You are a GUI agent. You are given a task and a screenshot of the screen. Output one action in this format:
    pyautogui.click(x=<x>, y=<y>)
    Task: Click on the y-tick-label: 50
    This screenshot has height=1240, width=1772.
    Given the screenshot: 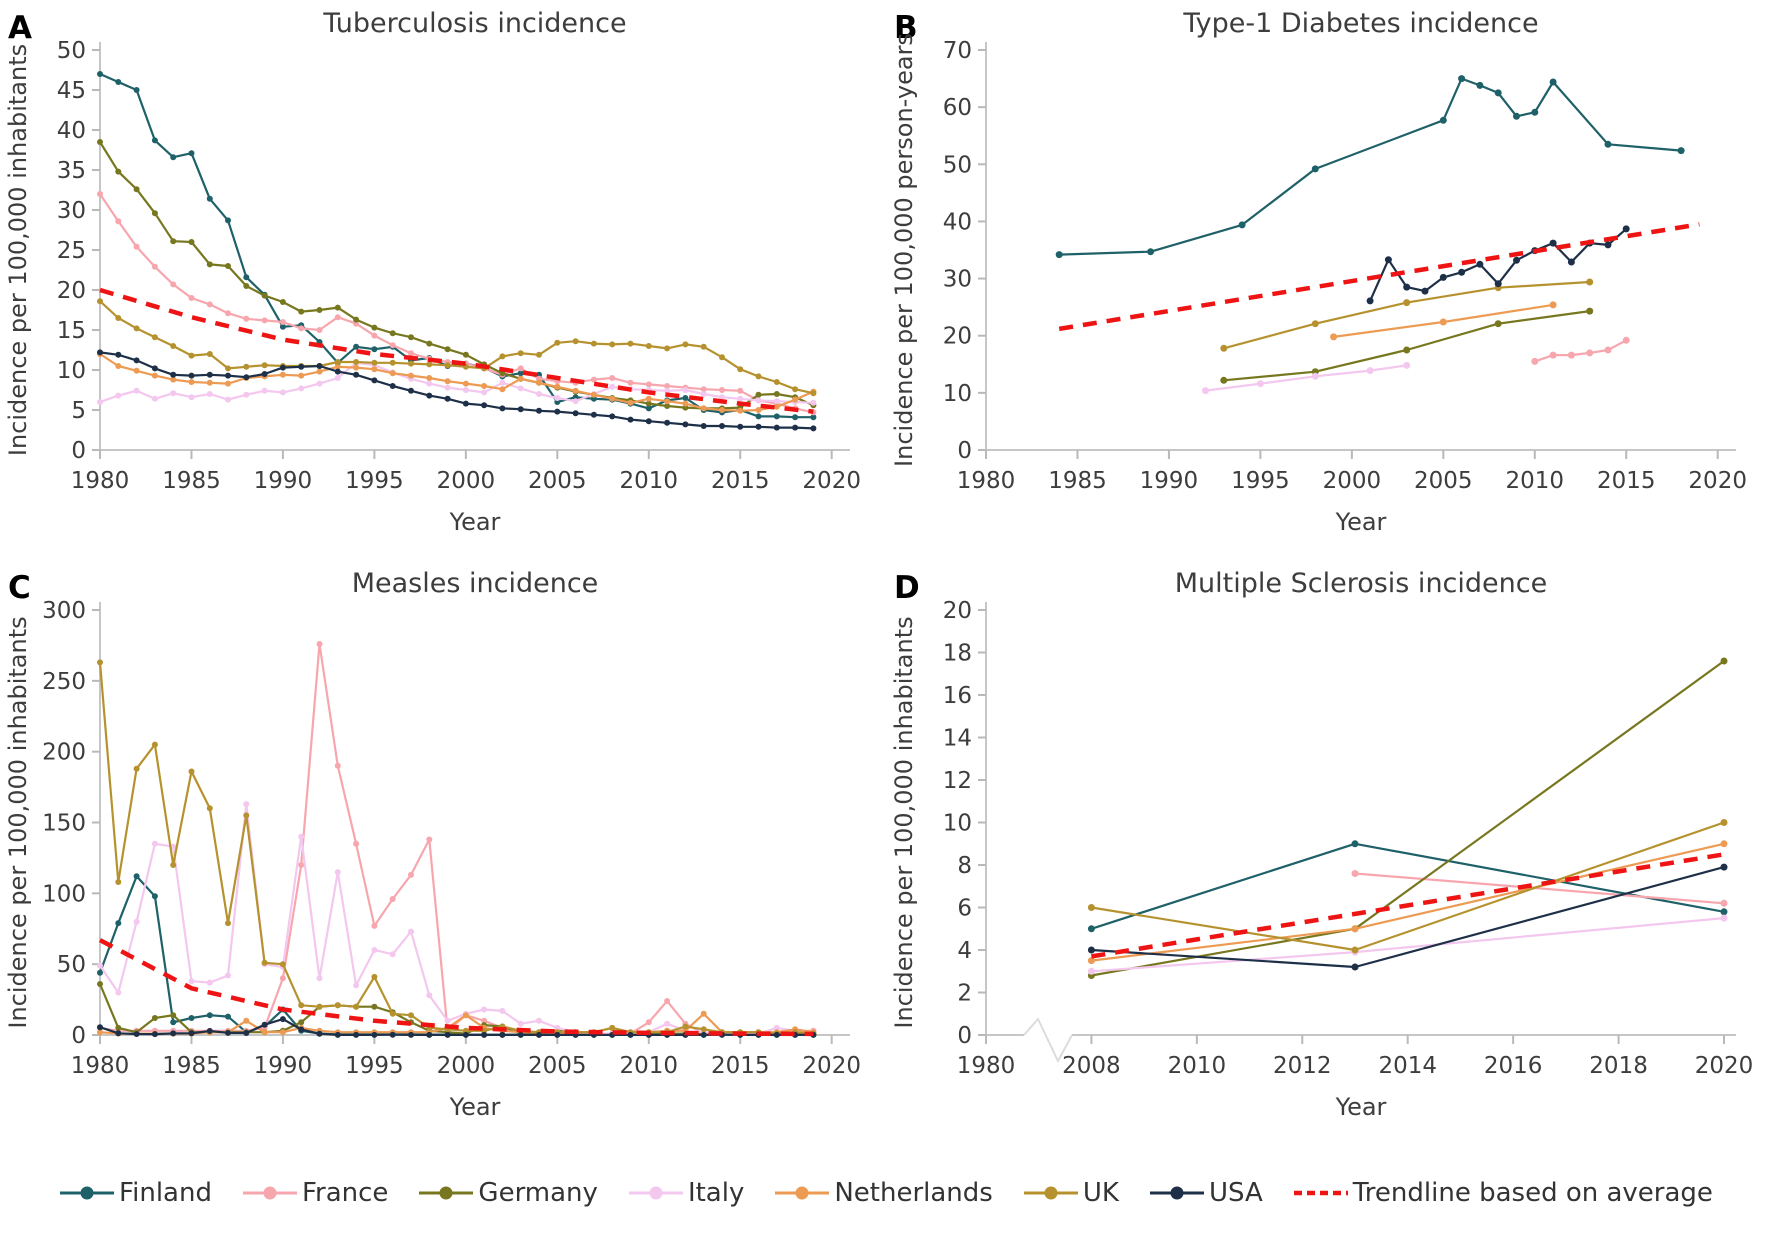 What is the action you would take?
    pyautogui.click(x=71, y=51)
    